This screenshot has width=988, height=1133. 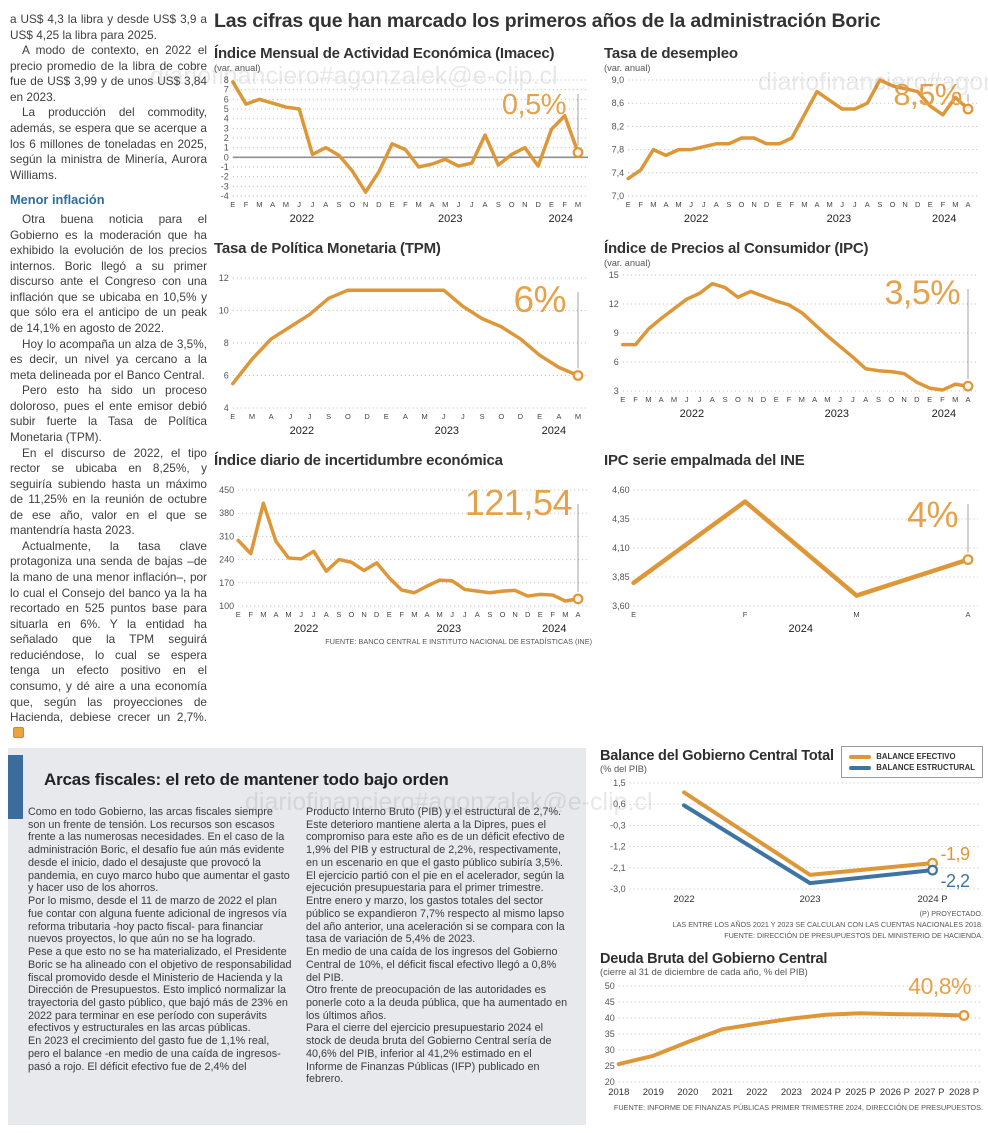 I want to click on svg-text: S, so click(x=725, y=399).